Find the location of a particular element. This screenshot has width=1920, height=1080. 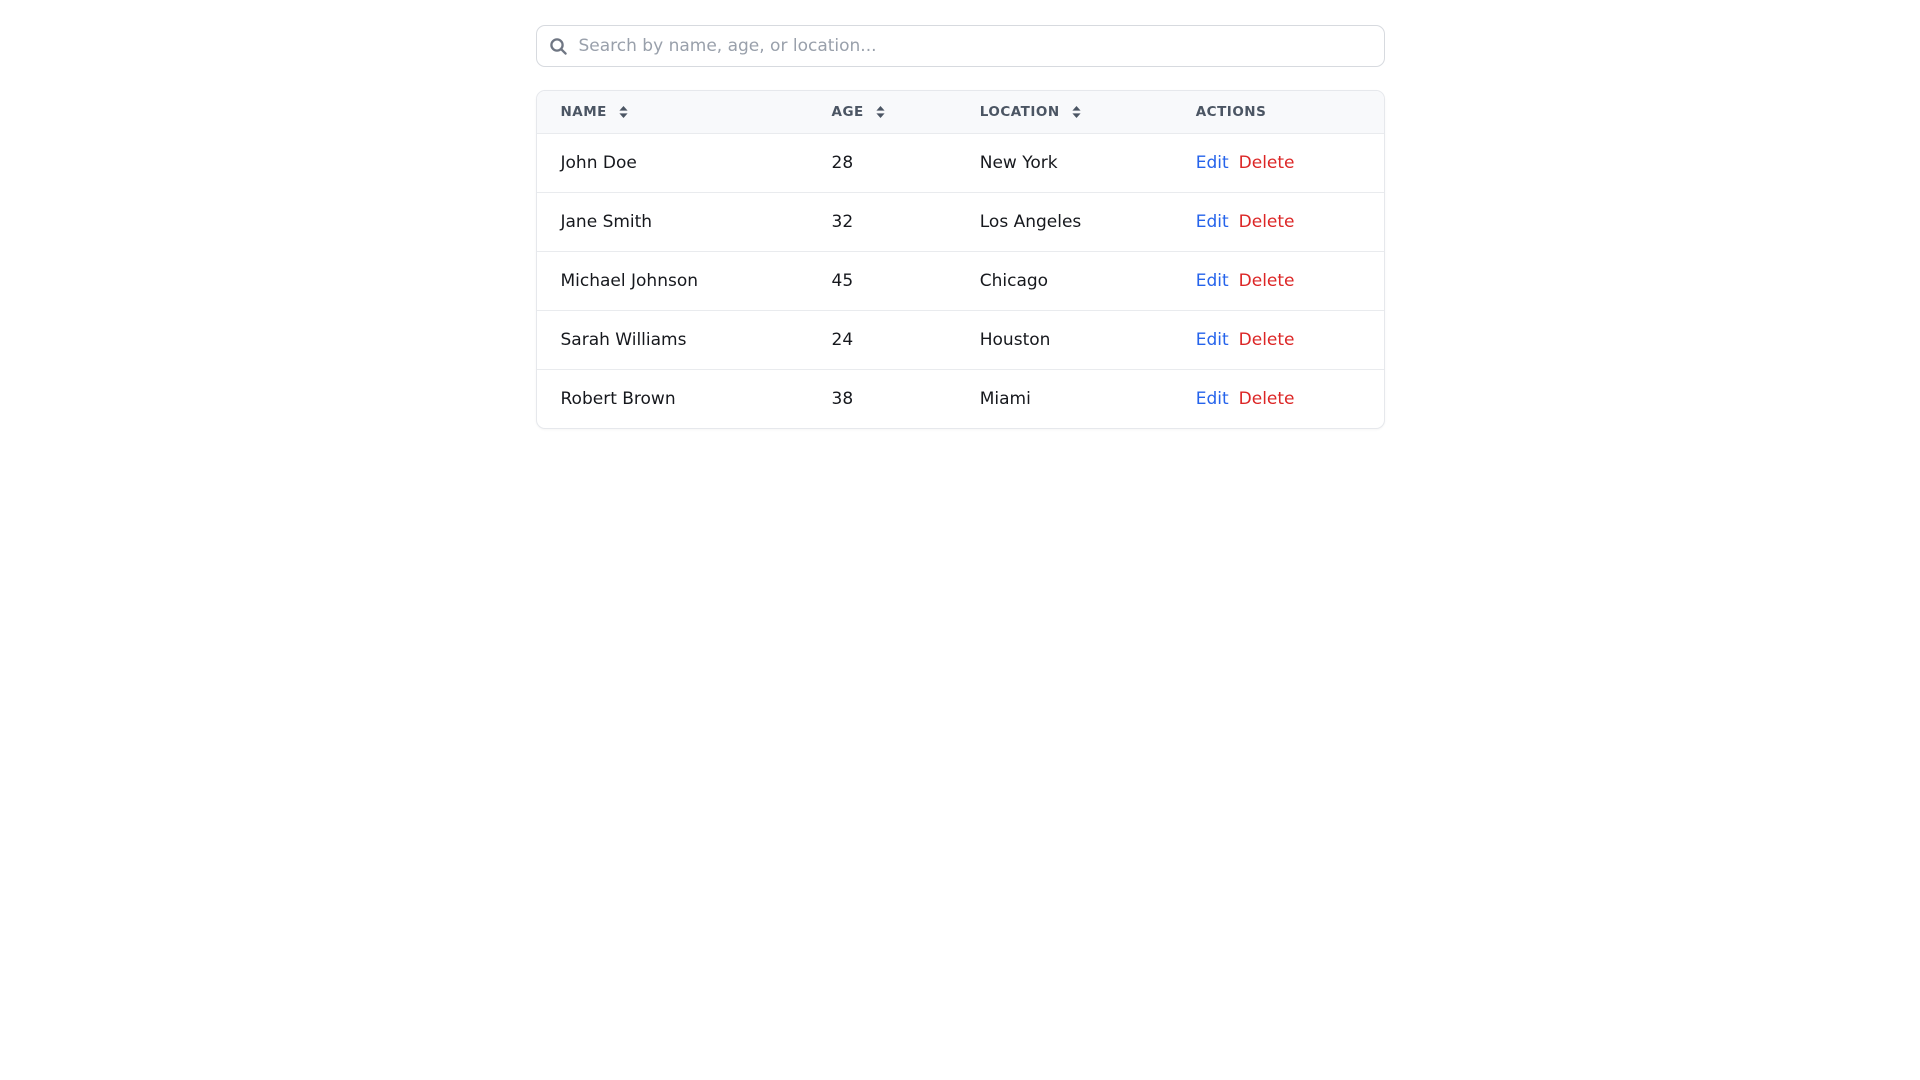

name-cell: Michael Johnson is located at coordinates (672, 281).